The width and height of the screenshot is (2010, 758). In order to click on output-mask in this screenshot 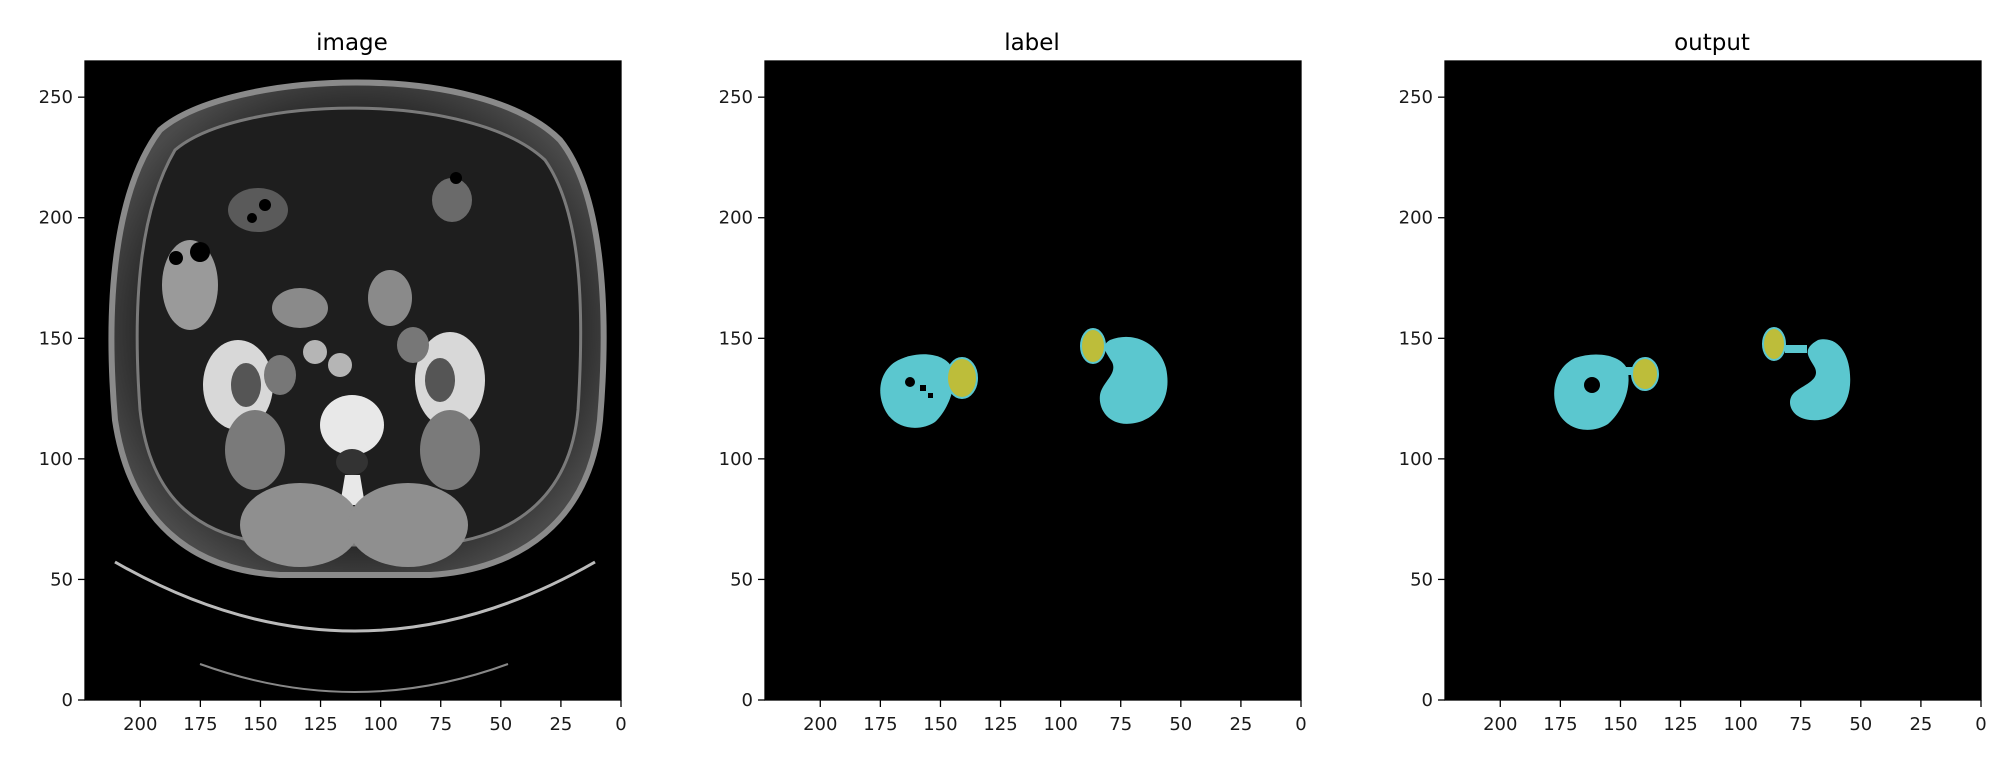, I will do `click(1702, 378)`.